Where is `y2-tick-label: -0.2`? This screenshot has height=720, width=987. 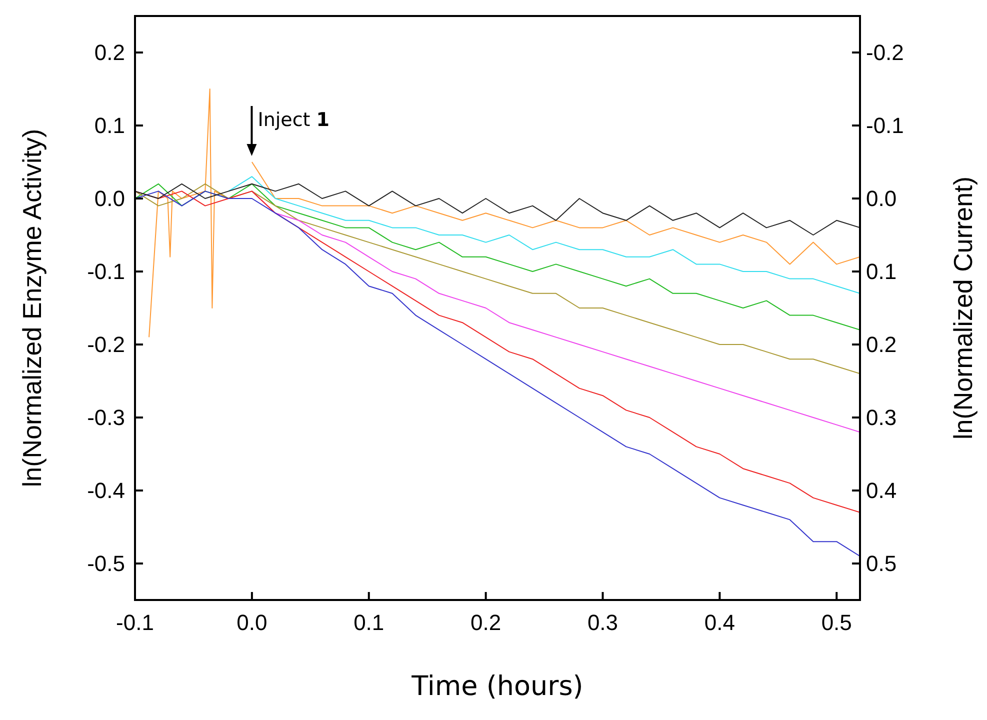
y2-tick-label: -0.2 is located at coordinates (885, 53).